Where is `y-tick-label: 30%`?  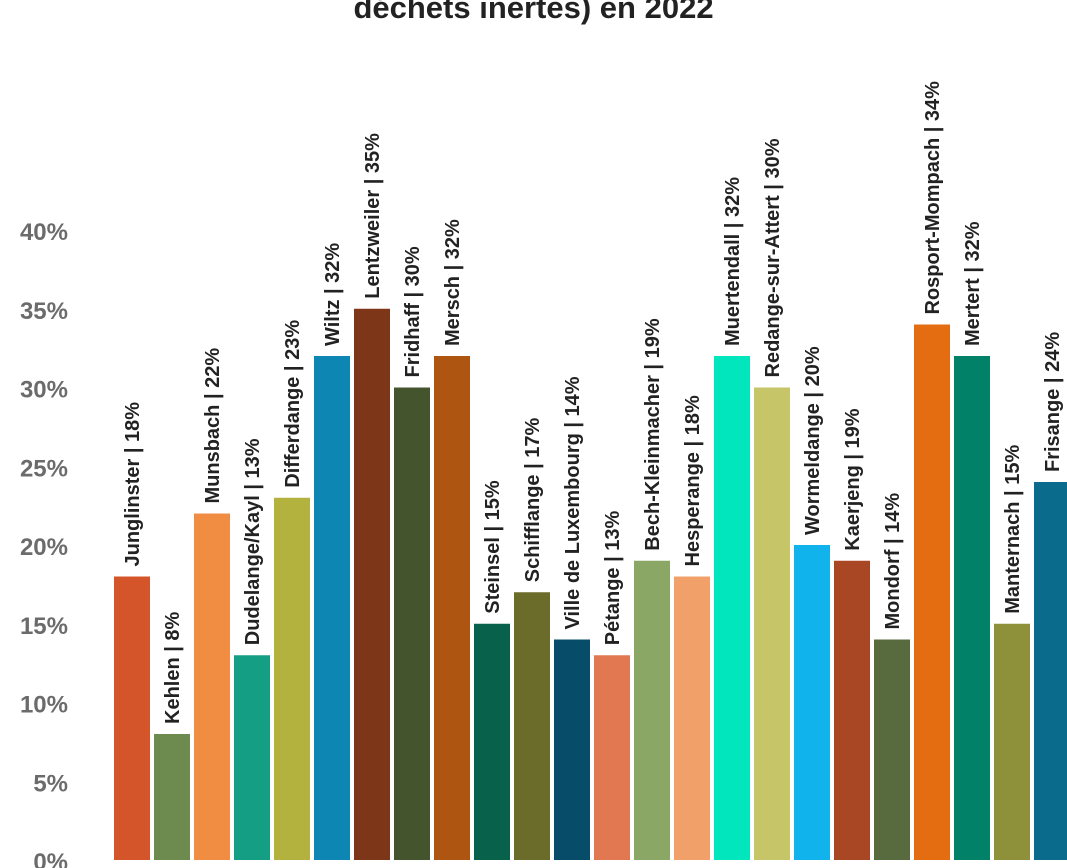 y-tick-label: 30% is located at coordinates (44, 390).